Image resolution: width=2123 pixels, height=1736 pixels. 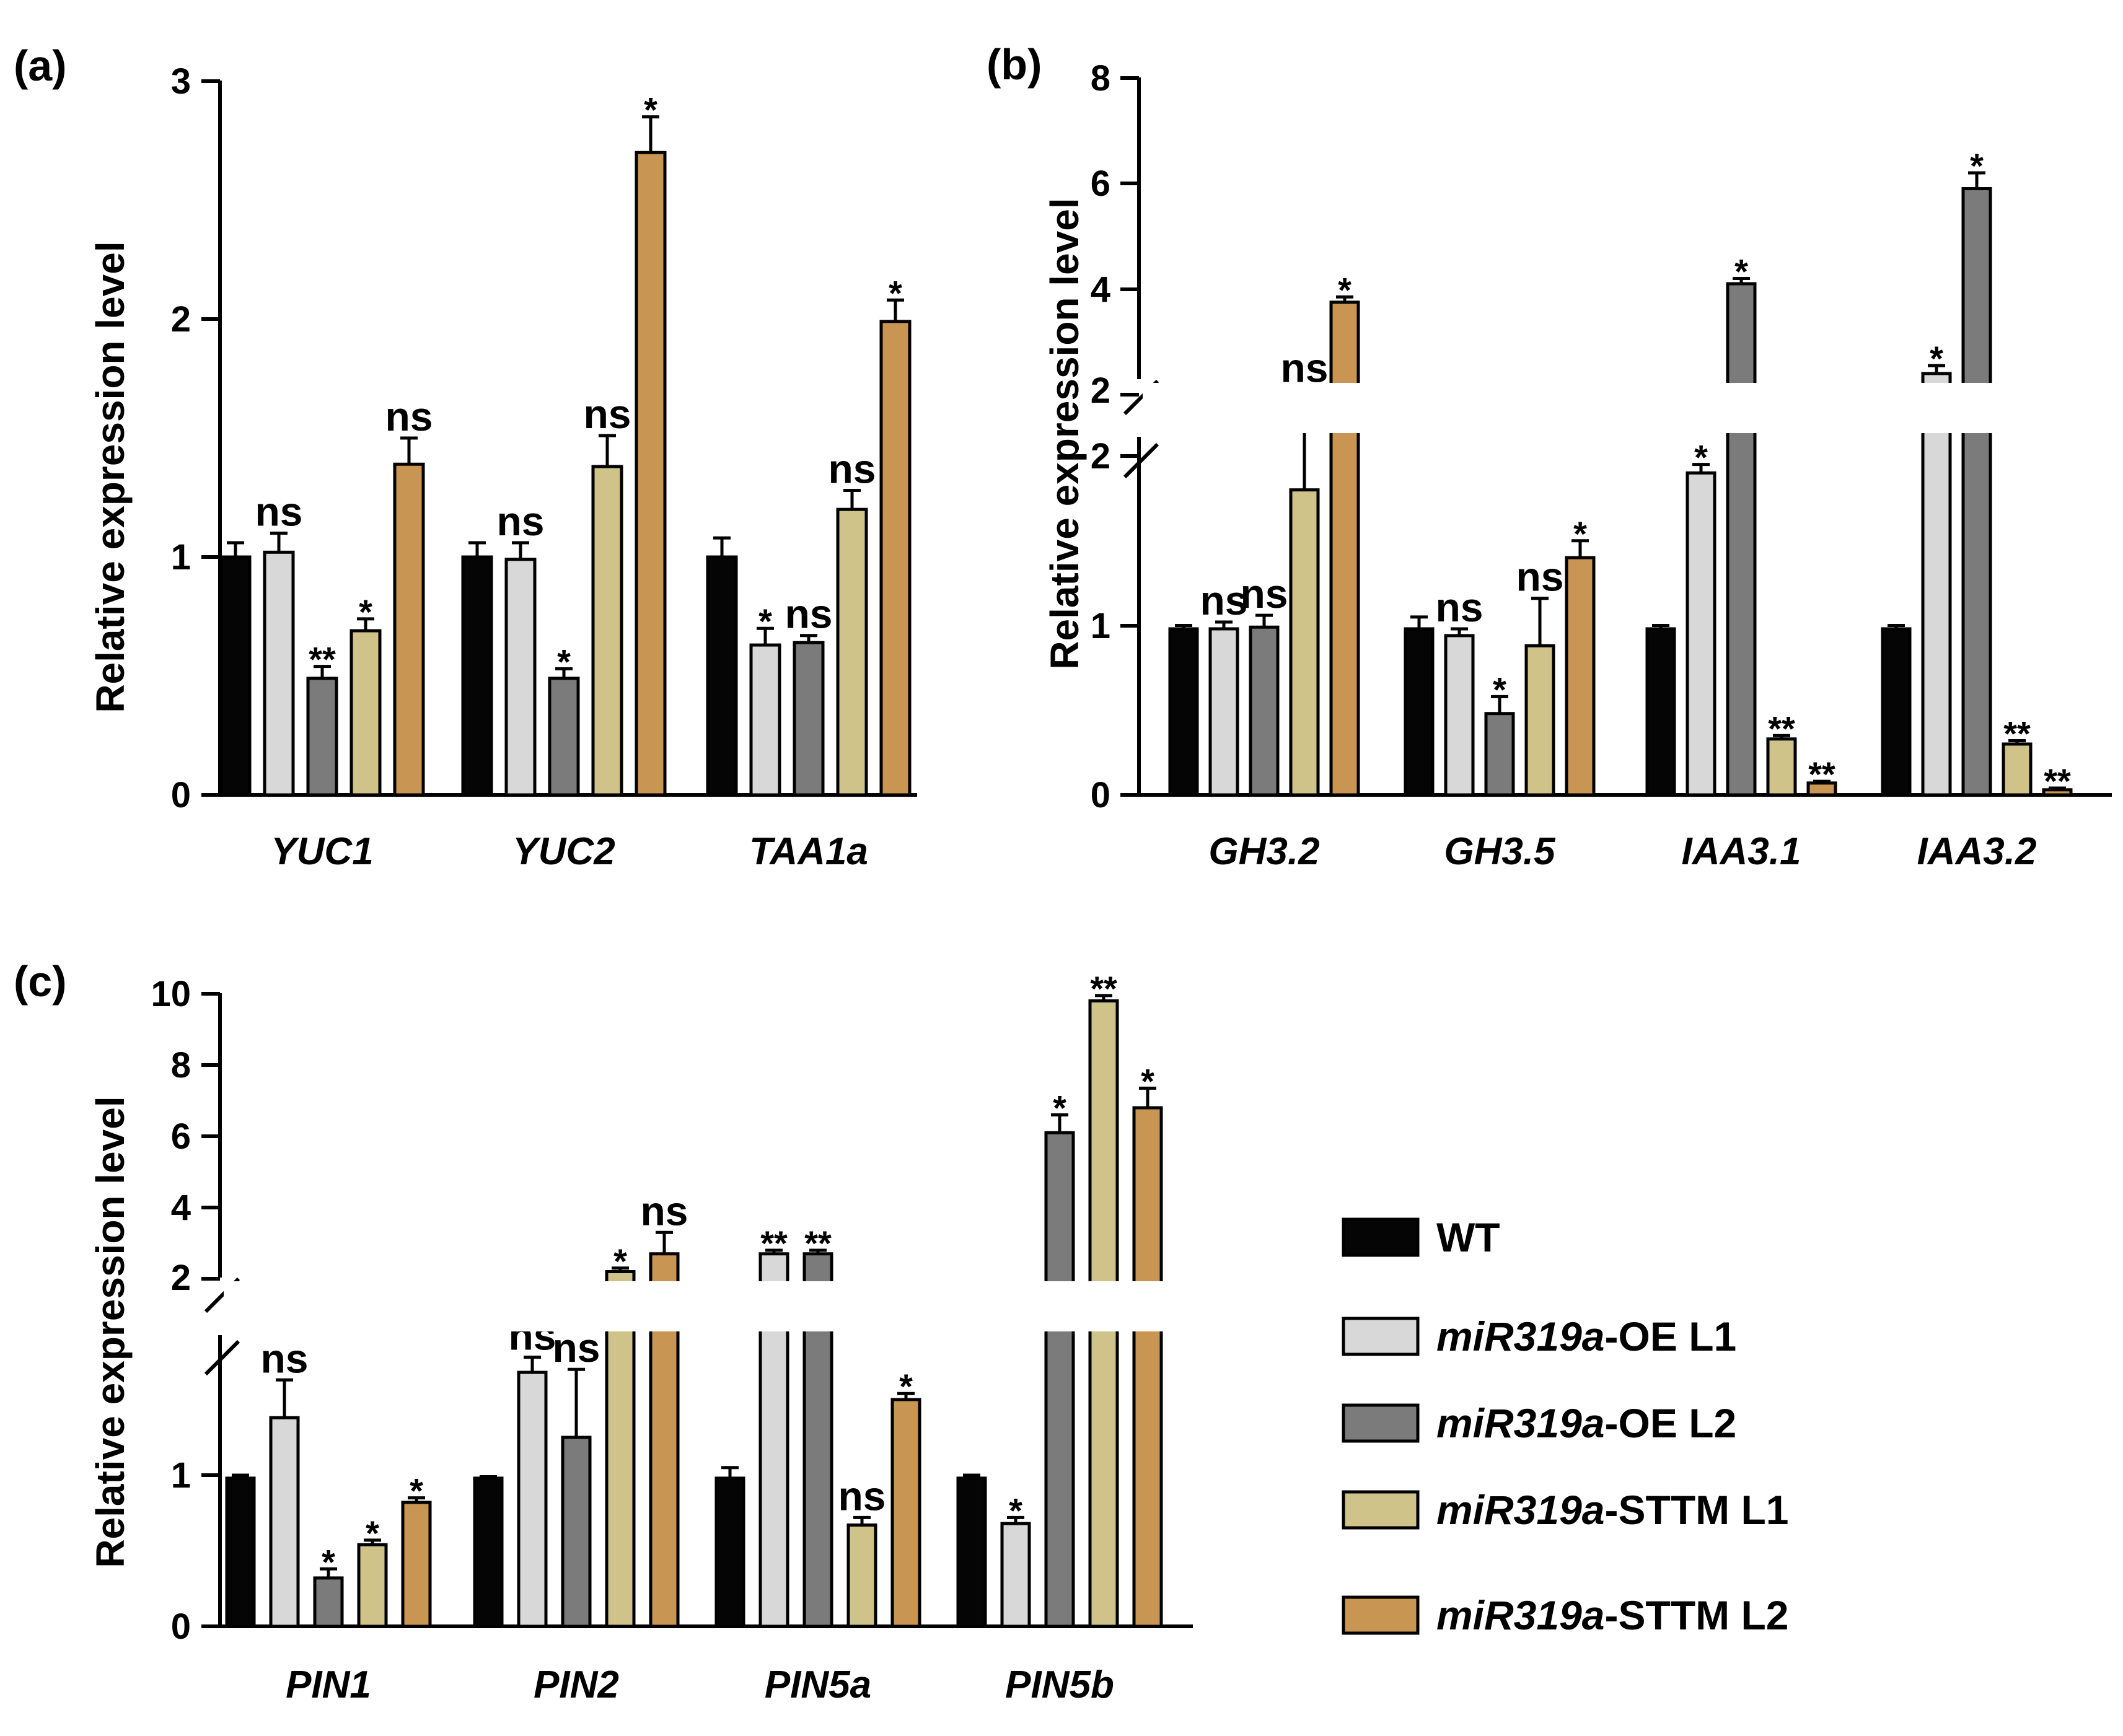 What do you see at coordinates (1741, 280) in the screenshot?
I see `panel-b-iaa3-1-s2-error-bar` at bounding box center [1741, 280].